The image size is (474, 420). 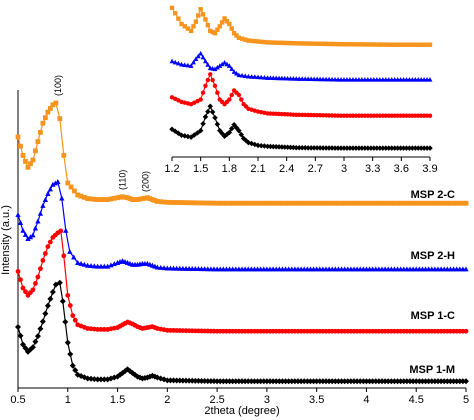 I want to click on x-tick-label: 2.1, so click(x=257, y=169).